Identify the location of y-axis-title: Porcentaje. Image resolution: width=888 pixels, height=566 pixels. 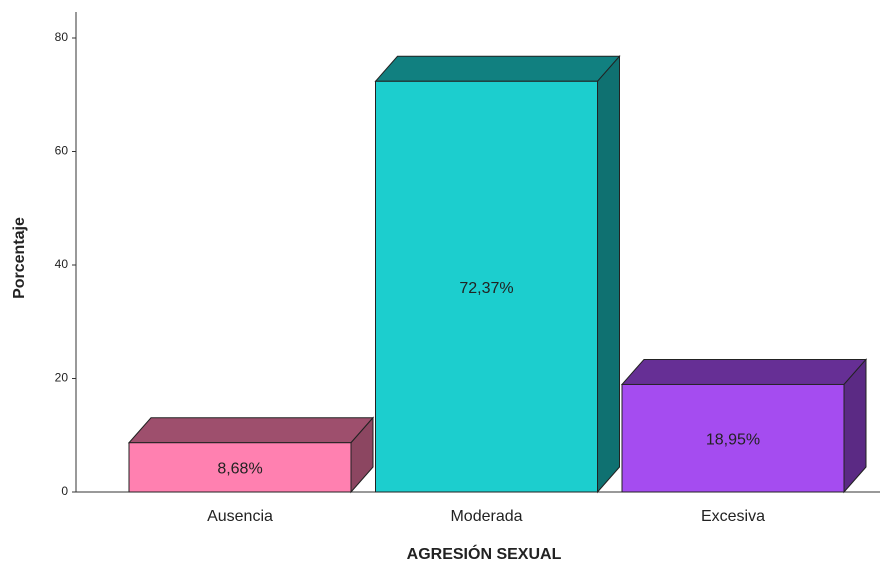
(19, 258).